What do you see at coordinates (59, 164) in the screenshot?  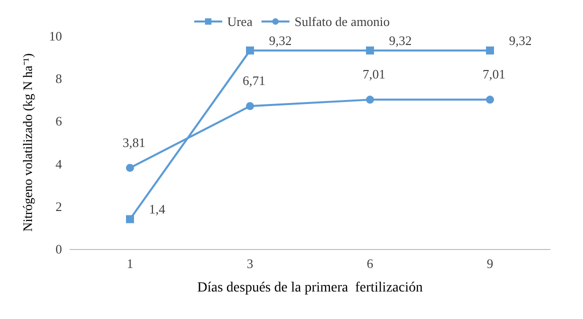 I see `y-tick-label: 4` at bounding box center [59, 164].